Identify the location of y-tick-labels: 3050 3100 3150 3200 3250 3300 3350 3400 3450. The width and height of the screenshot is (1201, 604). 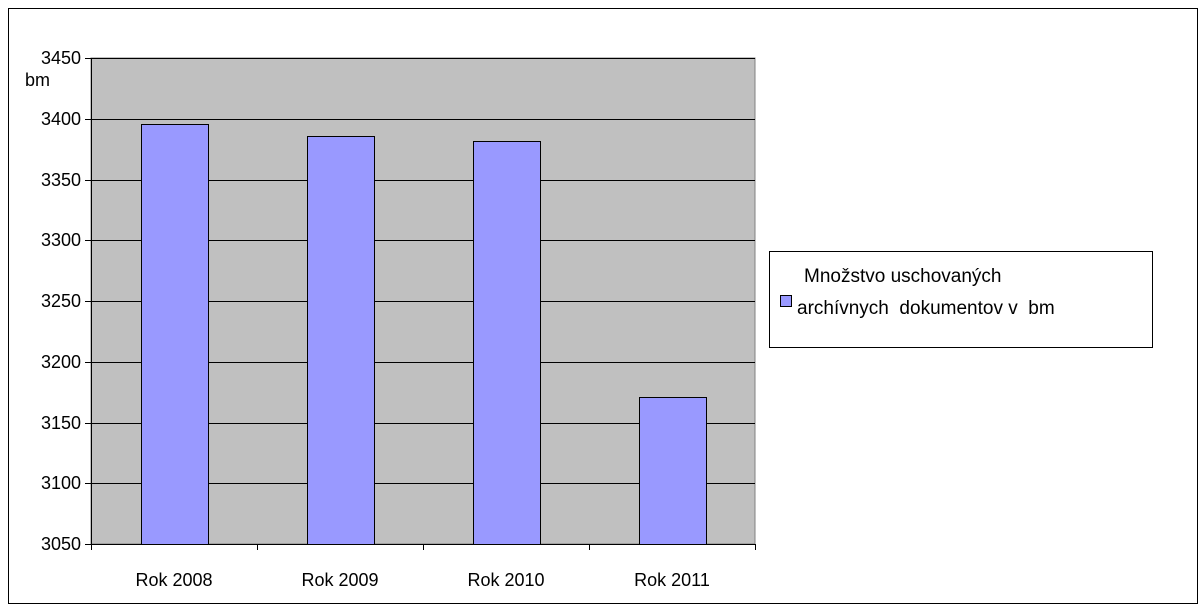
(61, 301).